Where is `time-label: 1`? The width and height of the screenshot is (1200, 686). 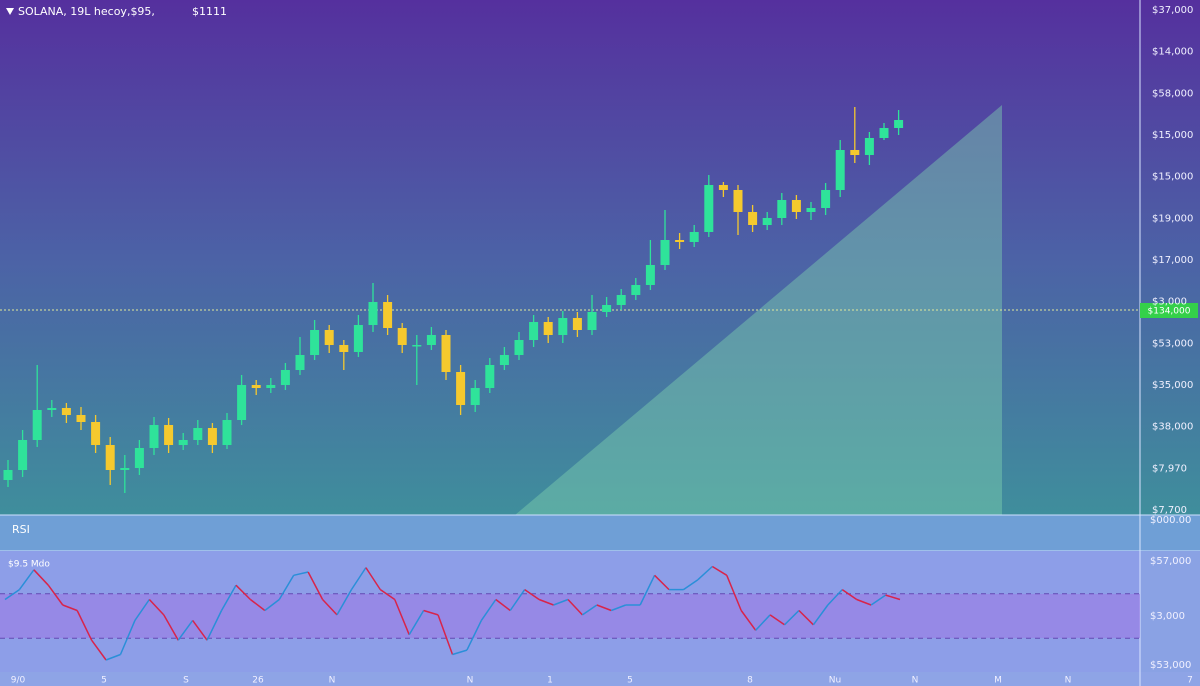
time-label: 1 is located at coordinates (550, 681).